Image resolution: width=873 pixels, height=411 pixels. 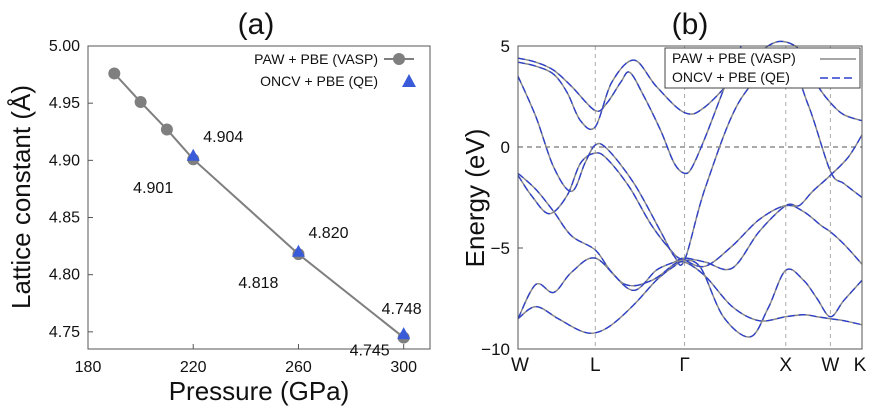 I want to click on panel-a-legend-vasp-label: PAW + PBE (VASP), so click(x=316, y=59).